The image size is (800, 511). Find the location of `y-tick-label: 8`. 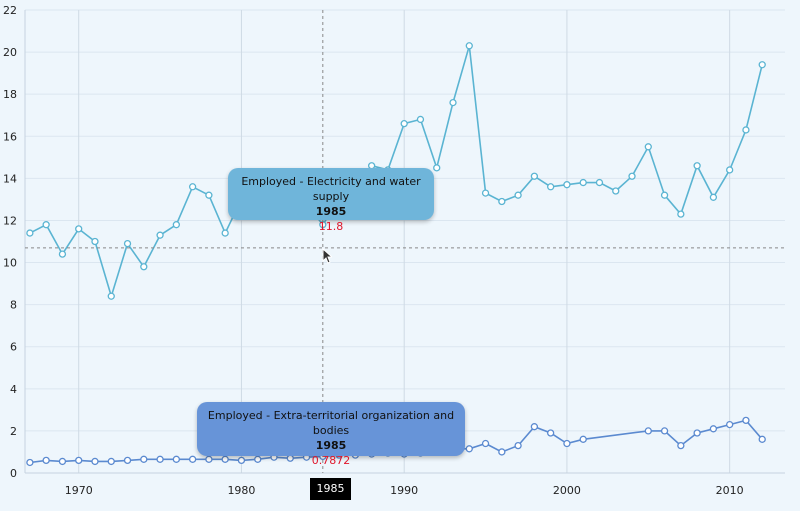

y-tick-label: 8 is located at coordinates (13, 305).